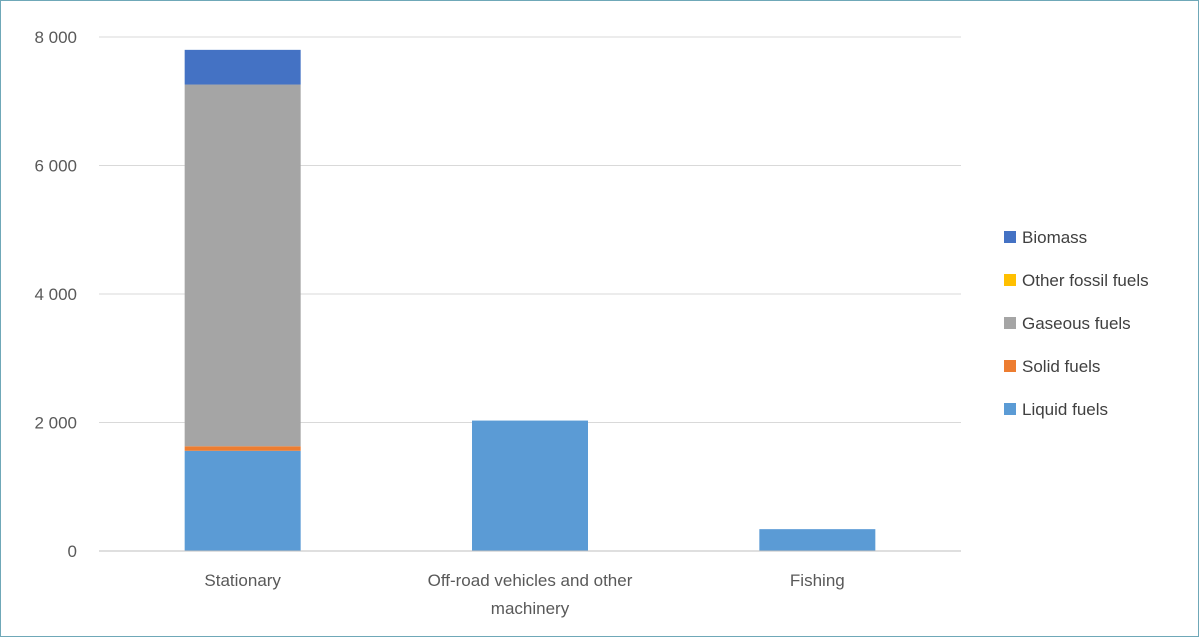 This screenshot has width=1199, height=637. I want to click on legend-label-gaseous-fuels: Gaseous fuels, so click(1076, 323).